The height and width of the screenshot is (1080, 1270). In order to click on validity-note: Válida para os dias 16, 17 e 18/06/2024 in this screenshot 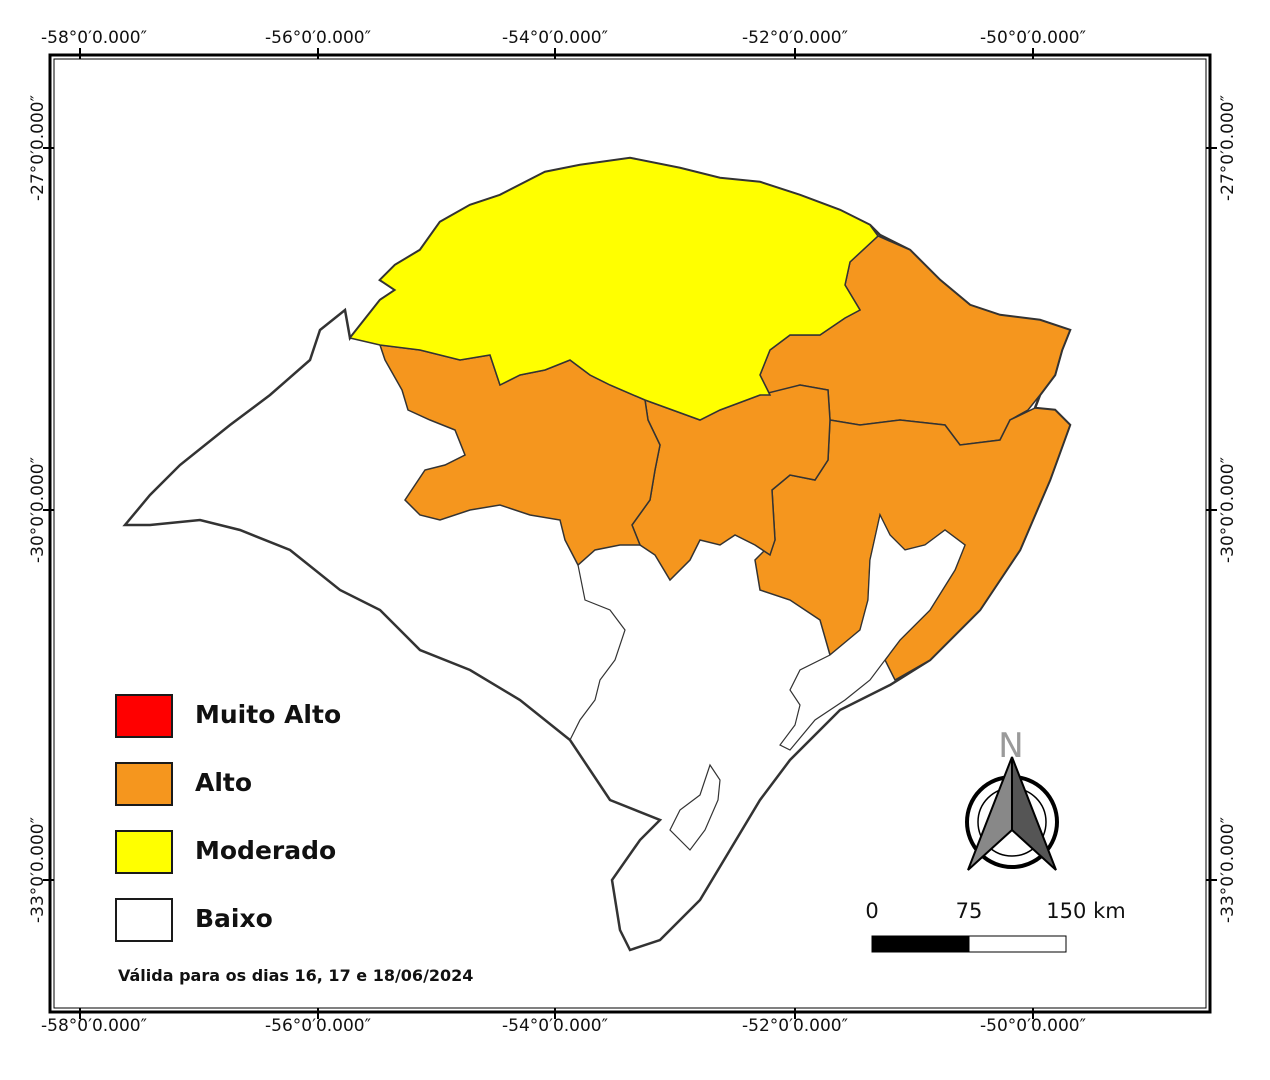, I will do `click(296, 975)`.